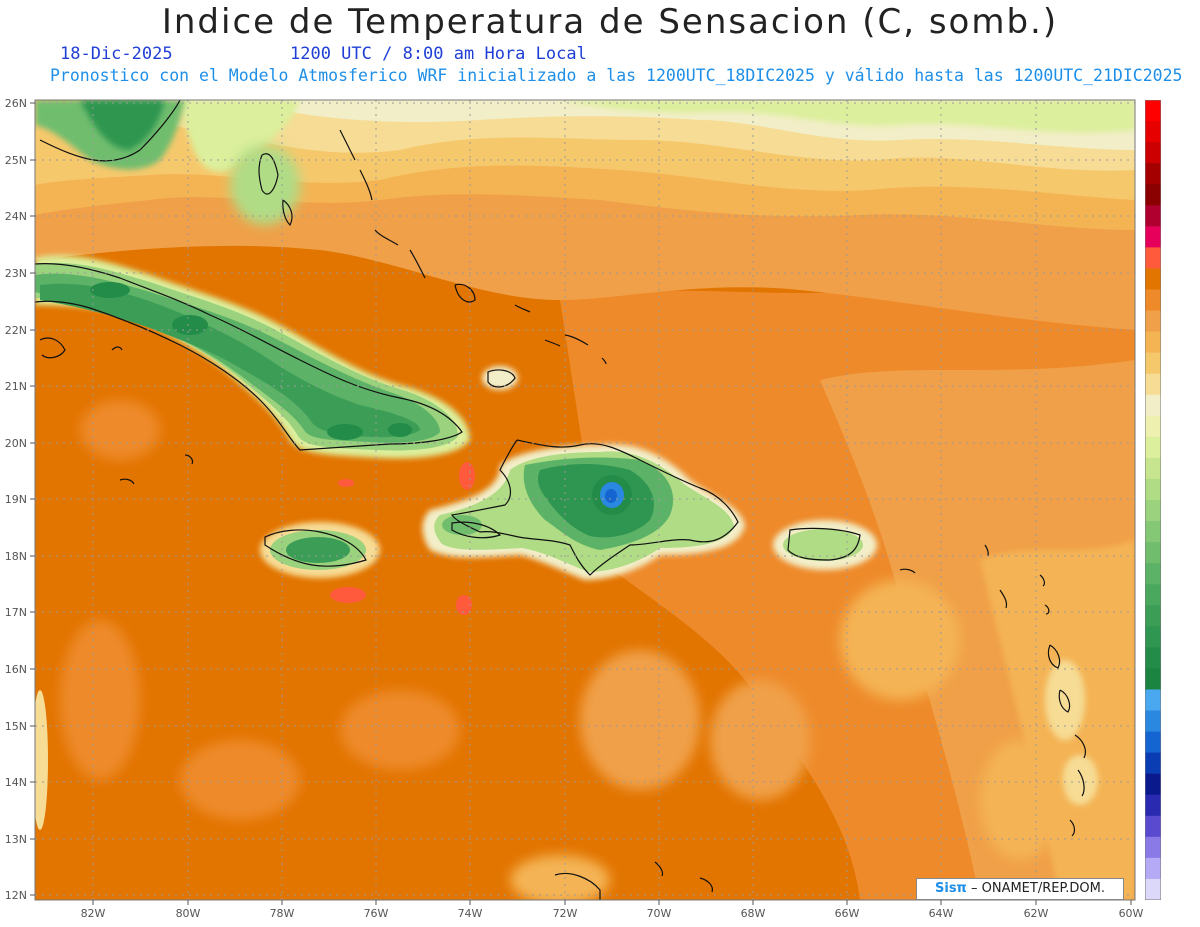  What do you see at coordinates (438, 54) in the screenshot?
I see `forecast-time: 1200 UTC / 8:00 am Hora Local` at bounding box center [438, 54].